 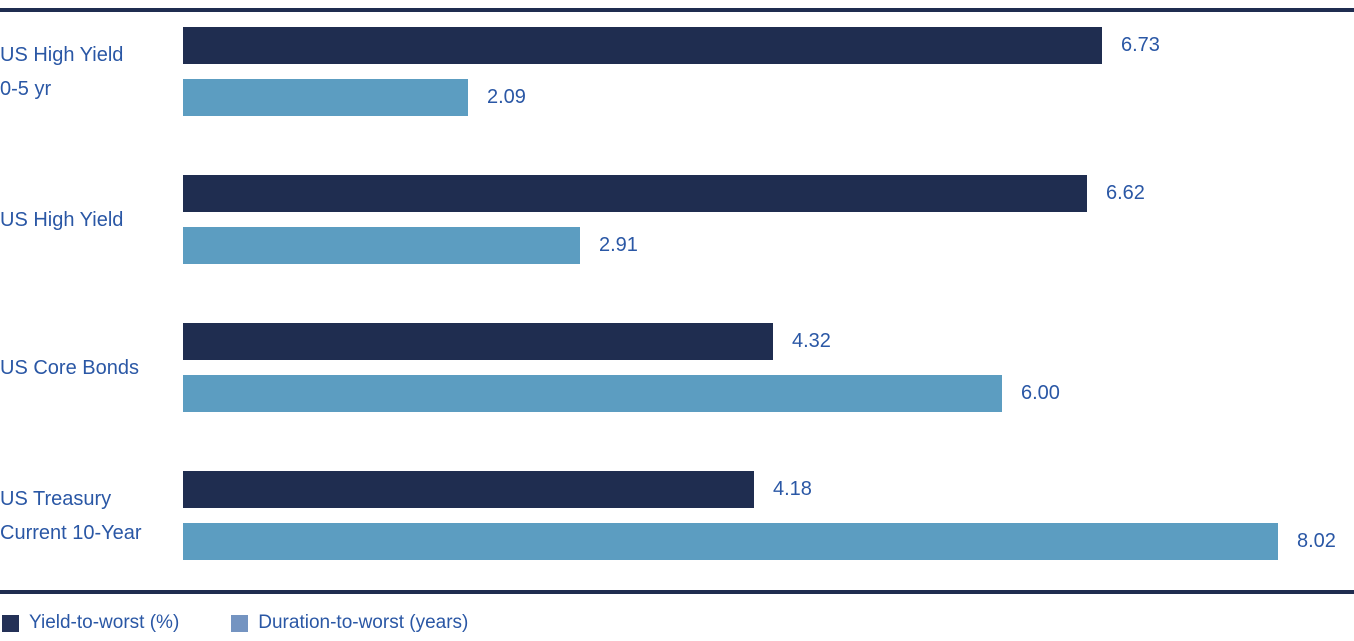 I want to click on value-label: 2.91, so click(x=618, y=245).